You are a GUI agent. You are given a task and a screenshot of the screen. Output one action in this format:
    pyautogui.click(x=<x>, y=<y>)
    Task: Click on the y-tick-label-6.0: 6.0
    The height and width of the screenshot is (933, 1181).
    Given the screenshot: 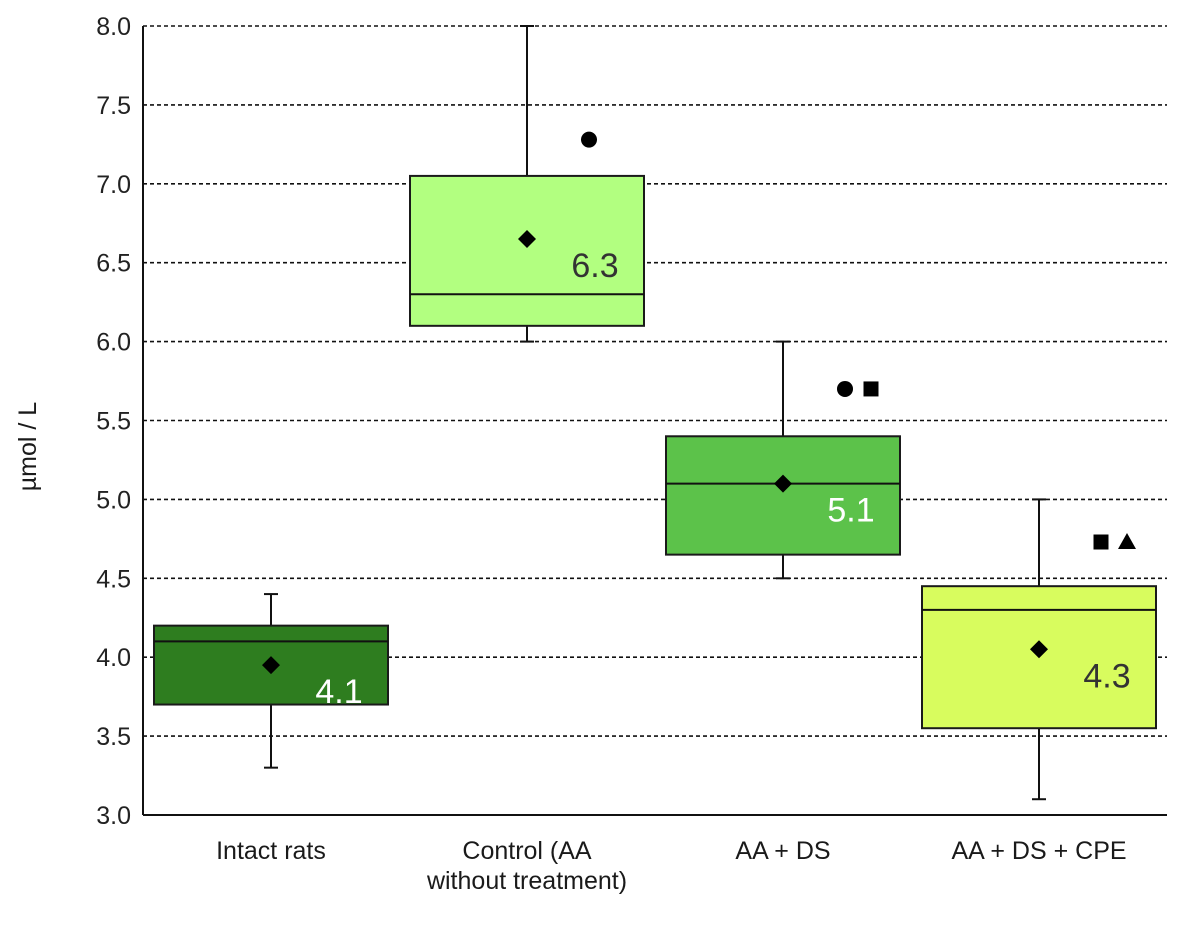 What is the action you would take?
    pyautogui.click(x=113, y=343)
    